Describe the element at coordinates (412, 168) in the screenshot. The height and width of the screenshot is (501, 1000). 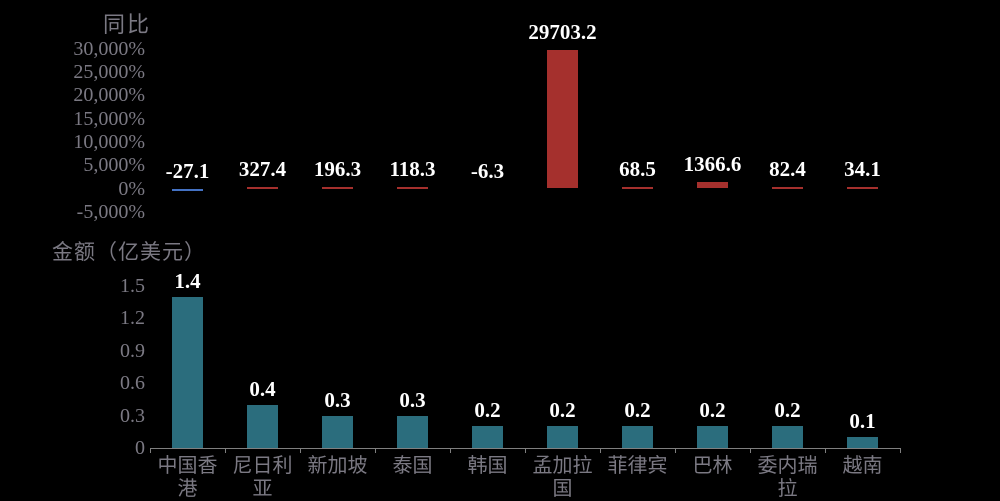
I see `yoy-value-label: 118.3` at that location.